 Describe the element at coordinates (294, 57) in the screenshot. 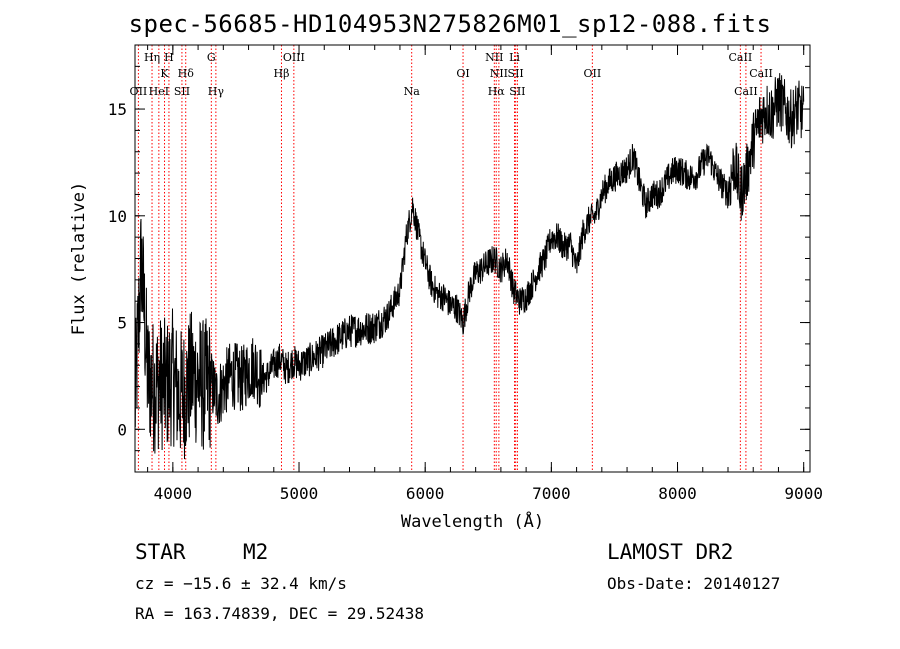

I see `line-label: OIII` at that location.